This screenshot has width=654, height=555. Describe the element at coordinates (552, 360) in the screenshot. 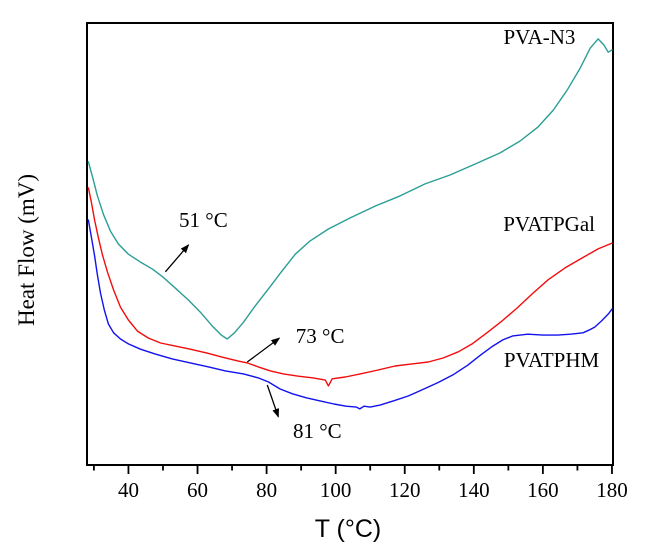

I see `series-label-pvatphm: PVATPHM` at that location.